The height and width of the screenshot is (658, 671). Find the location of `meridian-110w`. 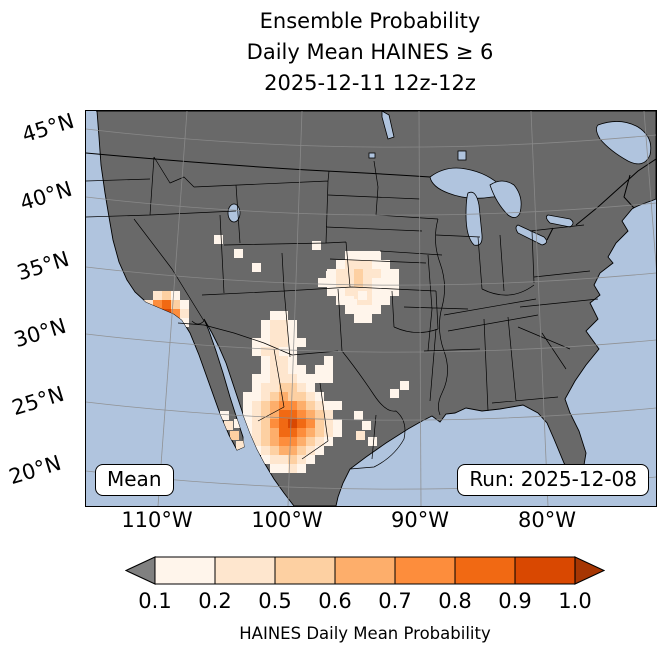

meridian-110w is located at coordinates (172, 308).